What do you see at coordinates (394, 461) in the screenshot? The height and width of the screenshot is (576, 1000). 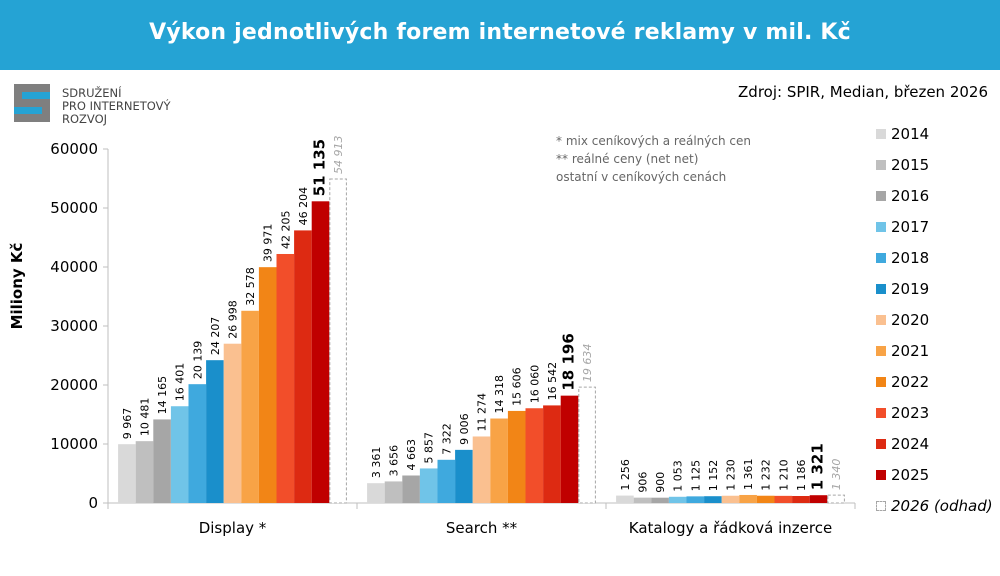 I see `data-label: 3 656` at bounding box center [394, 461].